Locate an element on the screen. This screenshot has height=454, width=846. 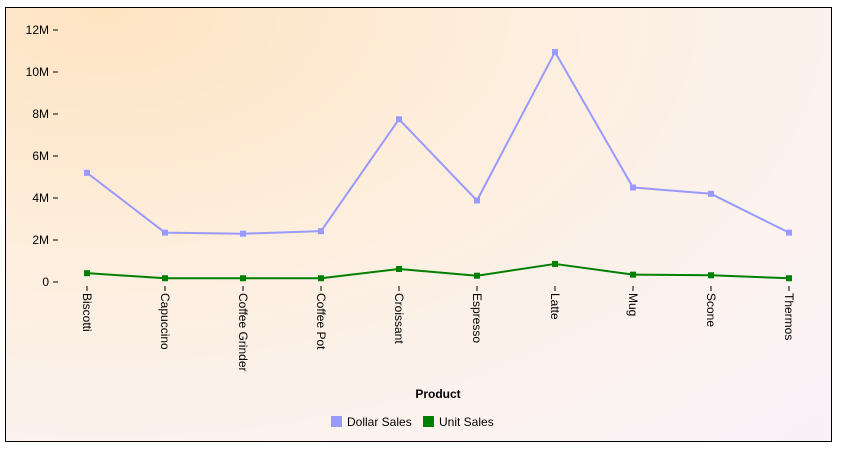
legend-entry: Unit Sales is located at coordinates (466, 422).